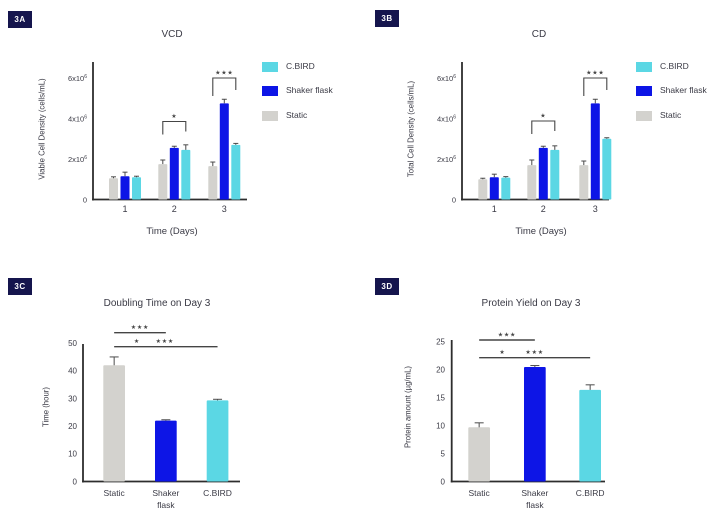  I want to click on y-axis-label-3a: Viable Cell Density (cells/mL), so click(42, 129).